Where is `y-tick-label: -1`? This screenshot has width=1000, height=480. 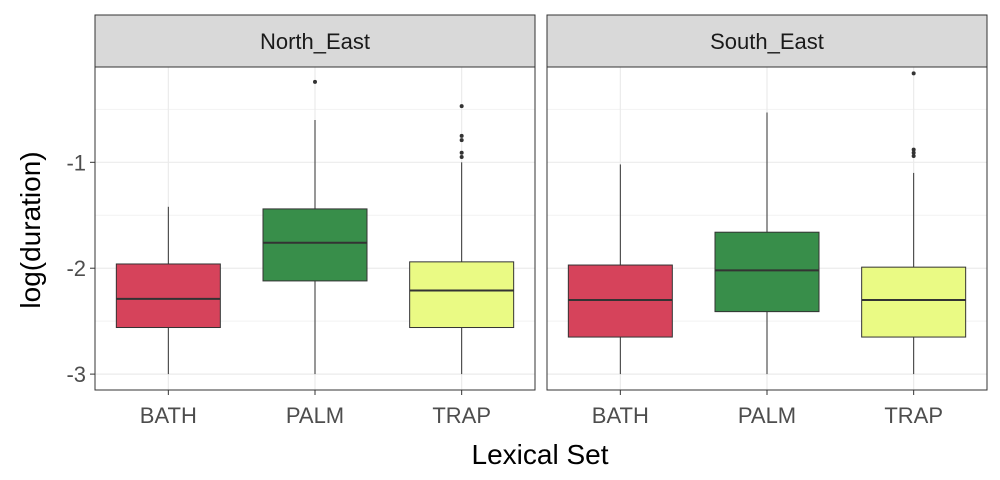 y-tick-label: -1 is located at coordinates (76, 162).